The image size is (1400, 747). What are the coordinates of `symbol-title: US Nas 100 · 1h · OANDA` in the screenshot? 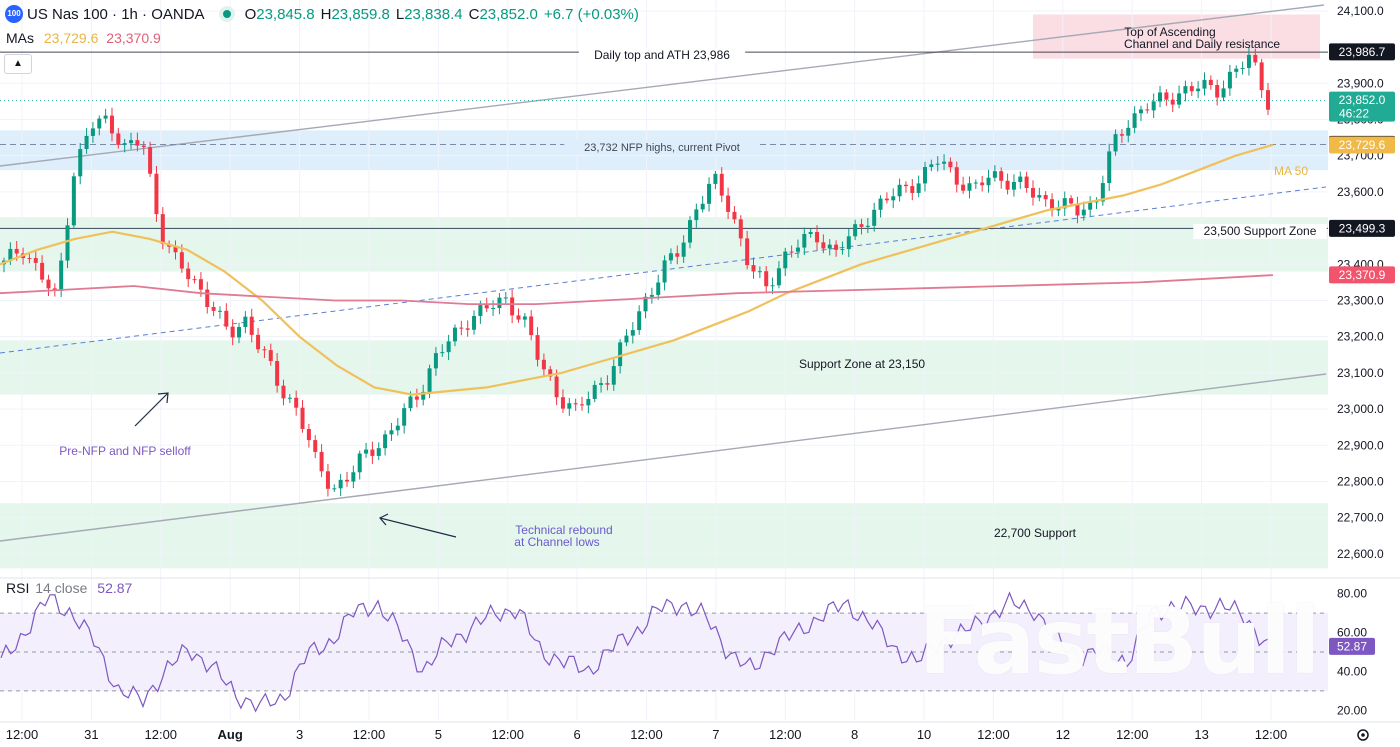 It's located at (116, 14).